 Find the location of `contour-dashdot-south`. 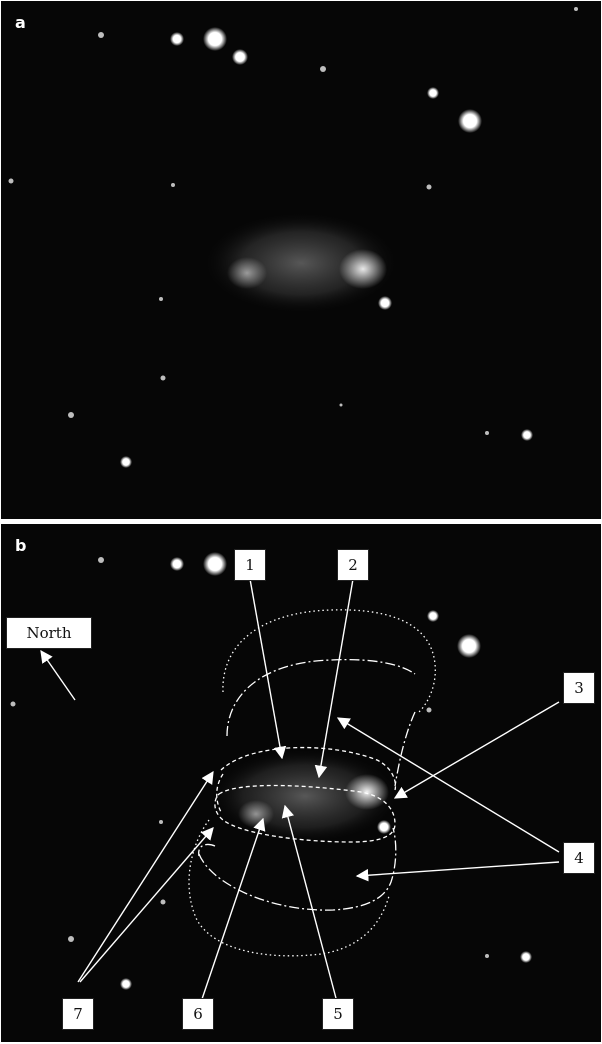

contour-dashdot-south is located at coordinates (297, 869).